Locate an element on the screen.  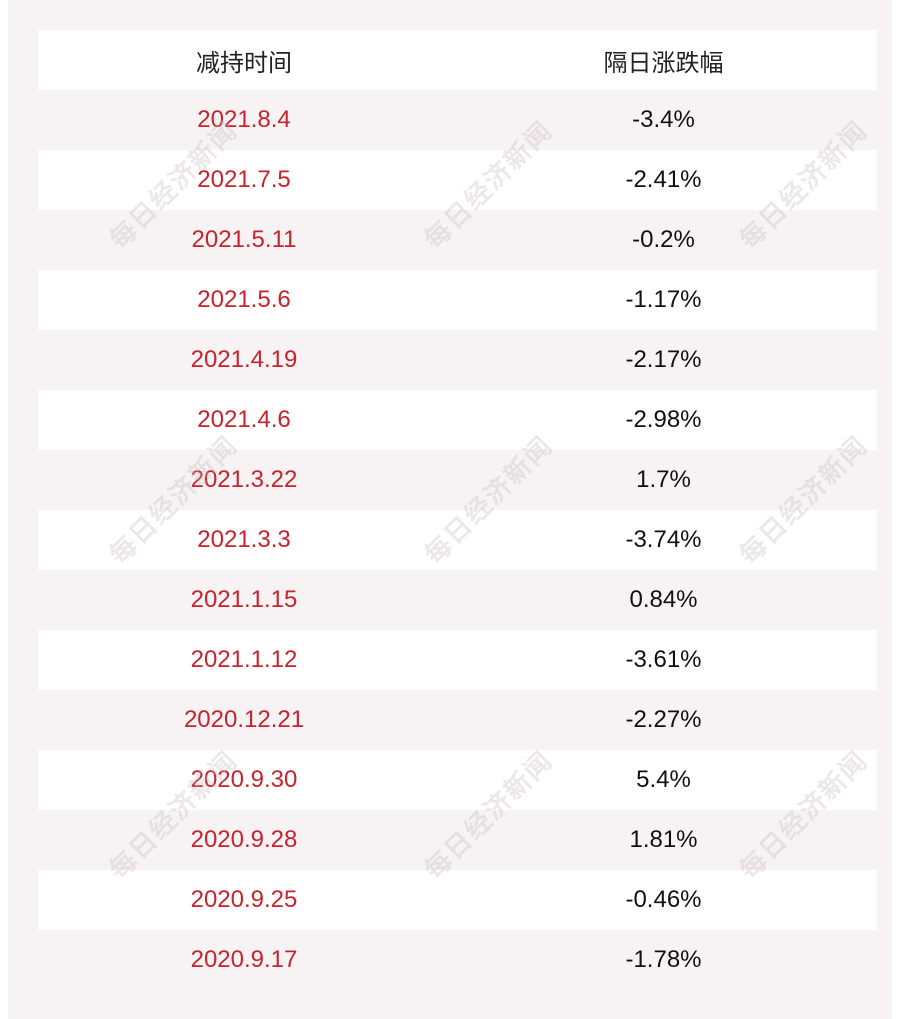
next-day-change-cell: -2.27% is located at coordinates (663, 719).